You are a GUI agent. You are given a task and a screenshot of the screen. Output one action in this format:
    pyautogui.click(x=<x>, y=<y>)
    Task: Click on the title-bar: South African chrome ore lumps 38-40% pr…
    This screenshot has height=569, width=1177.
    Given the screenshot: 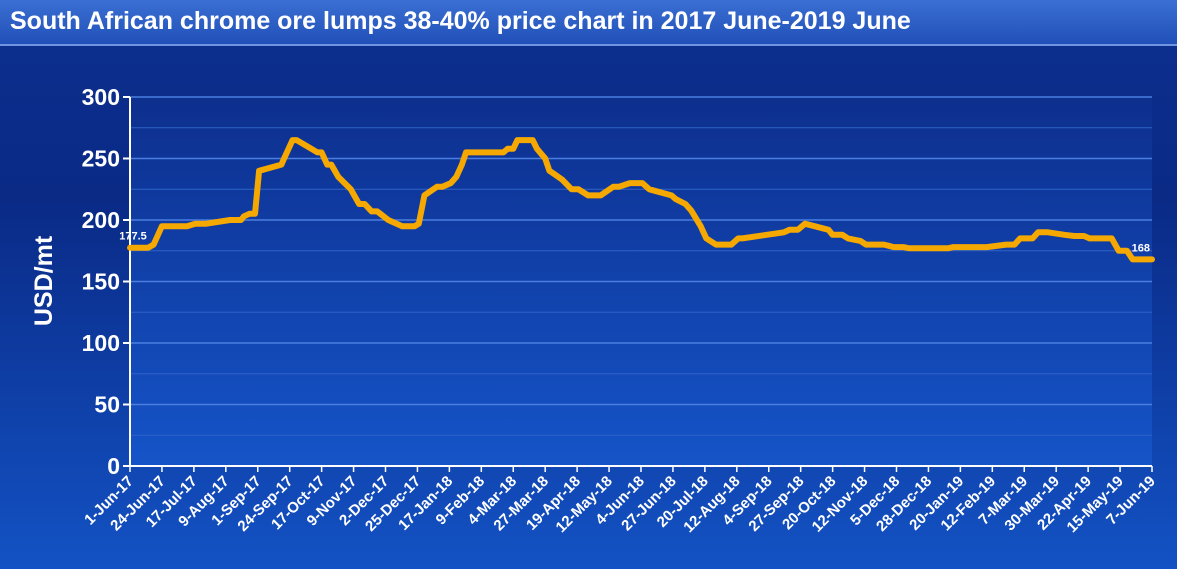 What is the action you would take?
    pyautogui.click(x=588, y=23)
    